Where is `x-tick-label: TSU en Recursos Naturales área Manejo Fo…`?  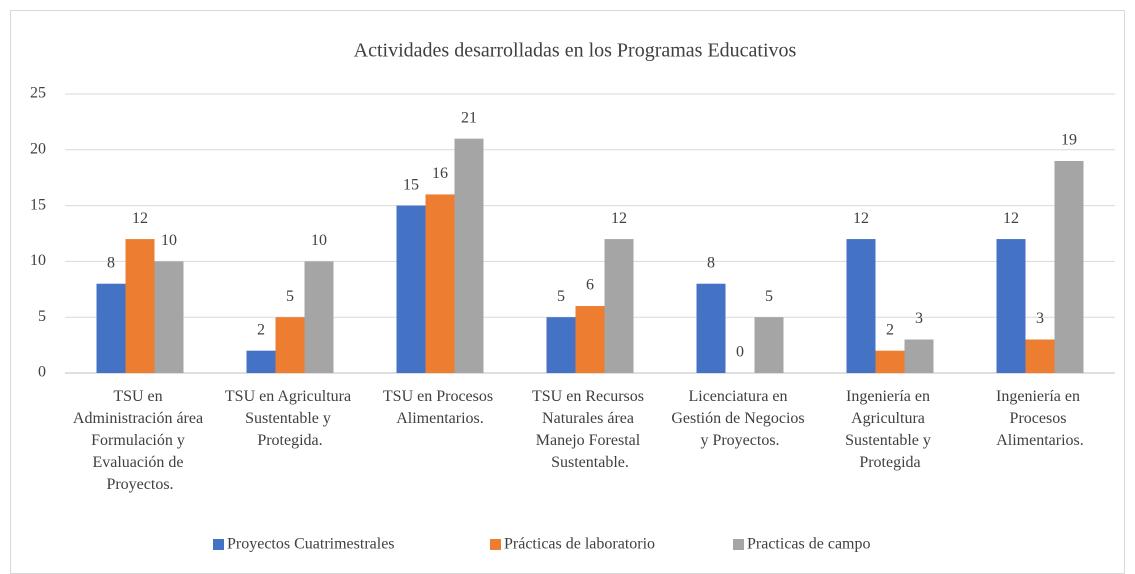
x-tick-label: TSU en Recursos Naturales área Manejo Fo… is located at coordinates (590, 429).